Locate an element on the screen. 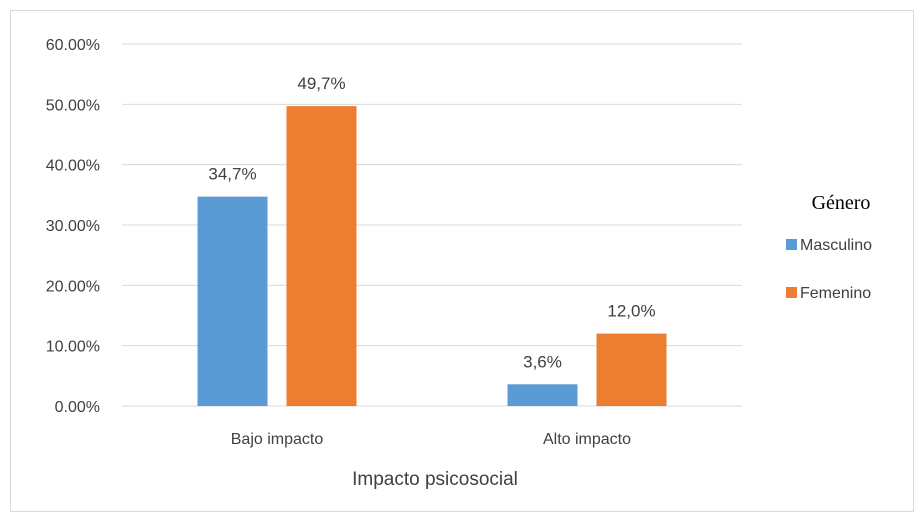 The height and width of the screenshot is (515, 917). y-tick-label: 0.00% is located at coordinates (77, 407).